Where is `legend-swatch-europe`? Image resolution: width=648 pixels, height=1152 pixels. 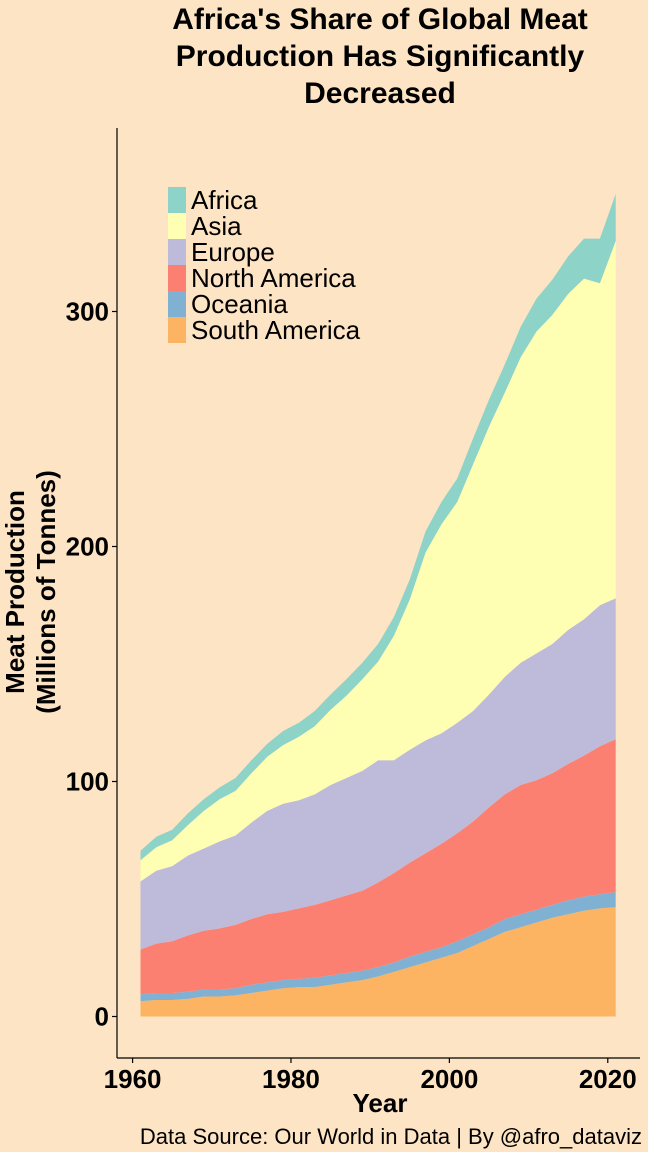
legend-swatch-europe is located at coordinates (177, 252).